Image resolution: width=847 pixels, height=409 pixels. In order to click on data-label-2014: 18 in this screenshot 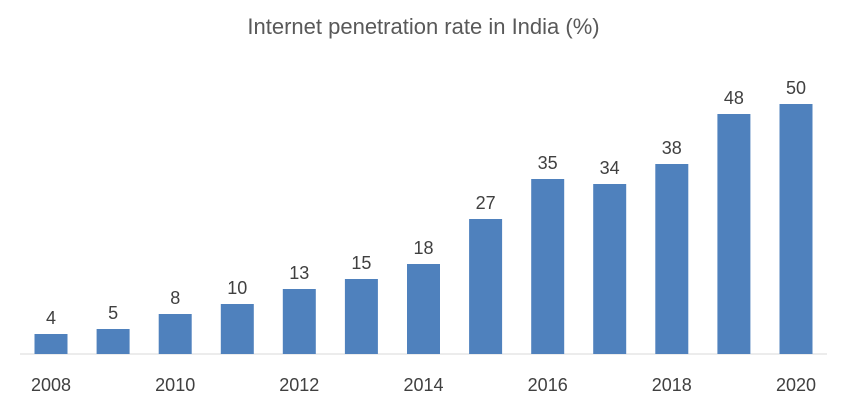, I will do `click(423, 248)`.